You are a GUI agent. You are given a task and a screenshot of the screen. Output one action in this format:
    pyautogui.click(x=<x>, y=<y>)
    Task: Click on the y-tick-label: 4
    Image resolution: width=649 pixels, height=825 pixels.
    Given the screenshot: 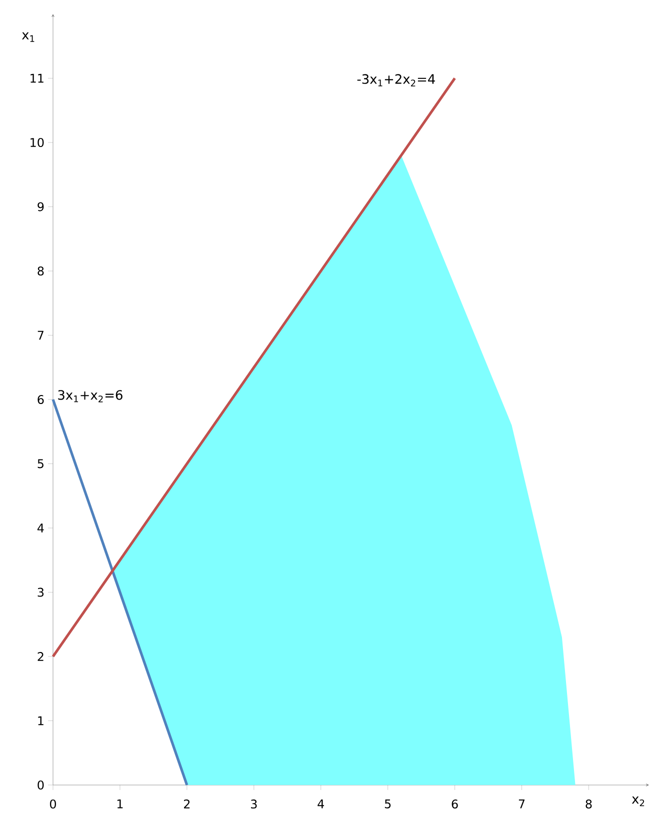 What is the action you would take?
    pyautogui.click(x=40, y=528)
    